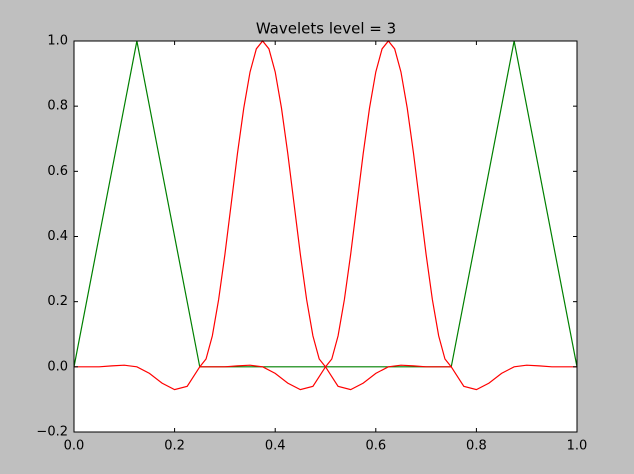  Describe the element at coordinates (57, 171) in the screenshot. I see `y-tick-label: 0.6` at that location.